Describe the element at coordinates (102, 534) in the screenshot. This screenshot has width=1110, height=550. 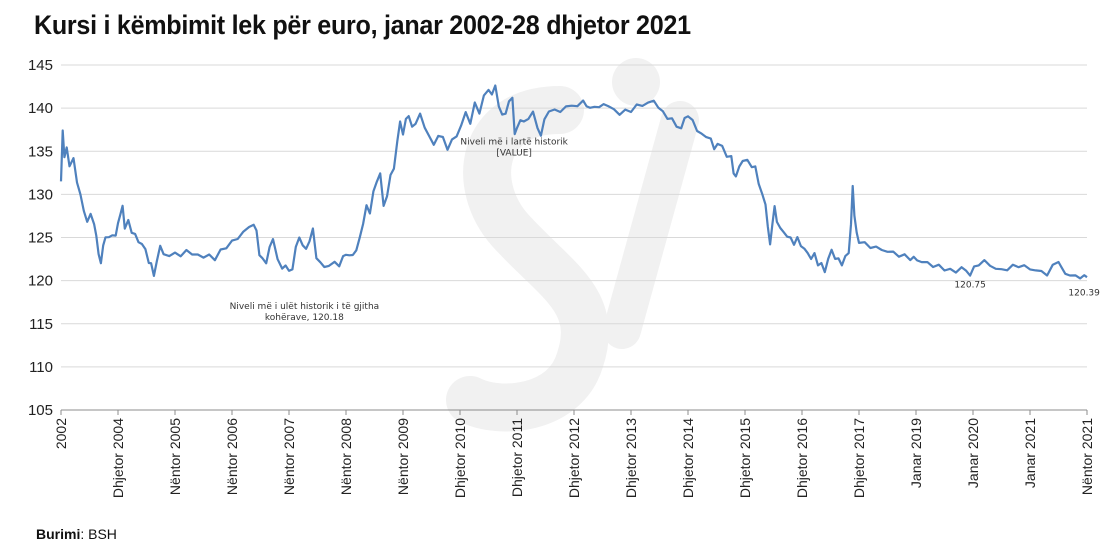
I see `source-value: BSH` at that location.